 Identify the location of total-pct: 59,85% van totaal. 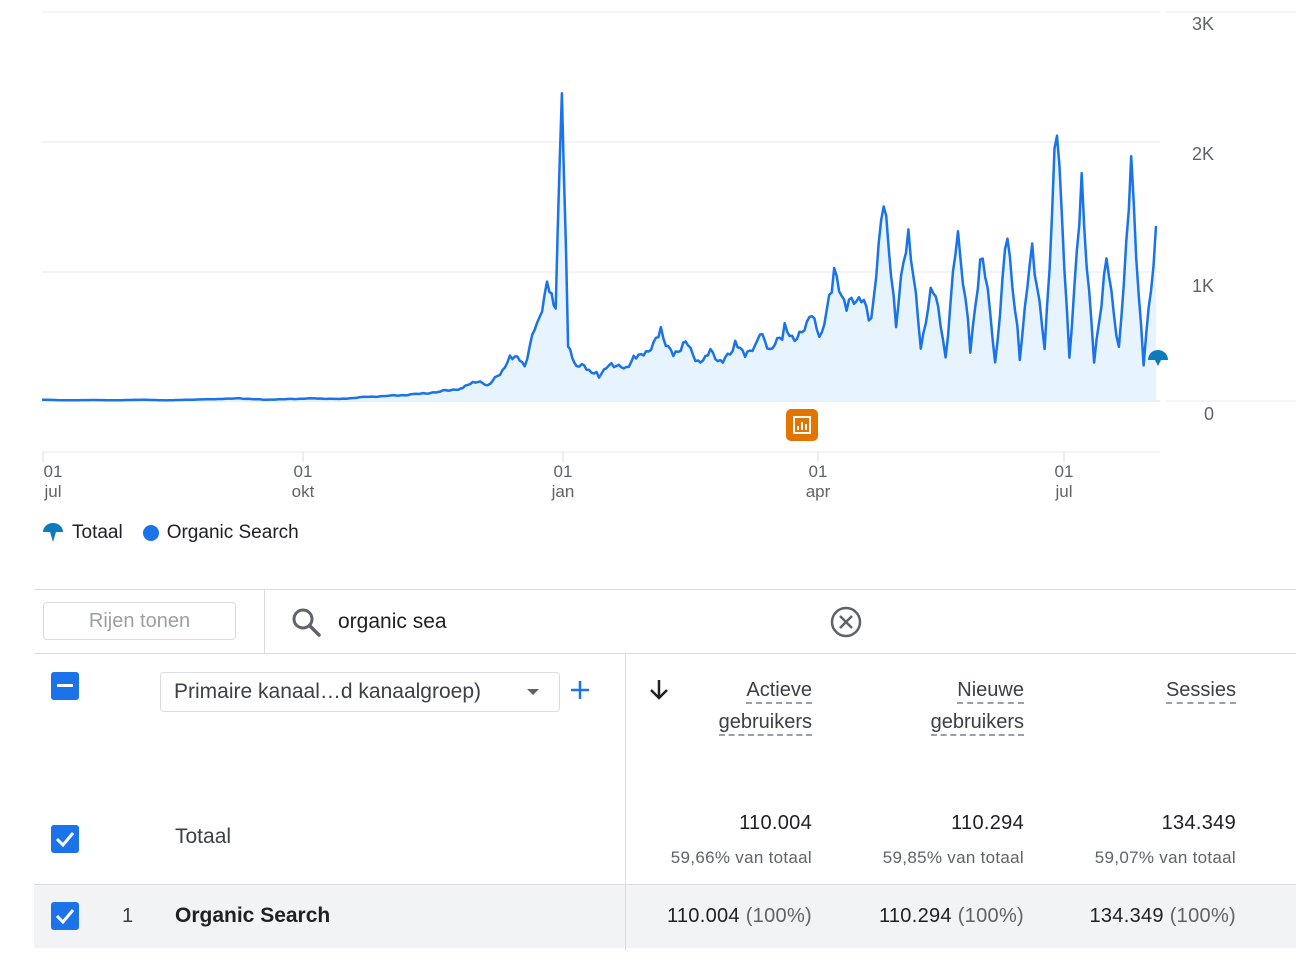
(953, 857).